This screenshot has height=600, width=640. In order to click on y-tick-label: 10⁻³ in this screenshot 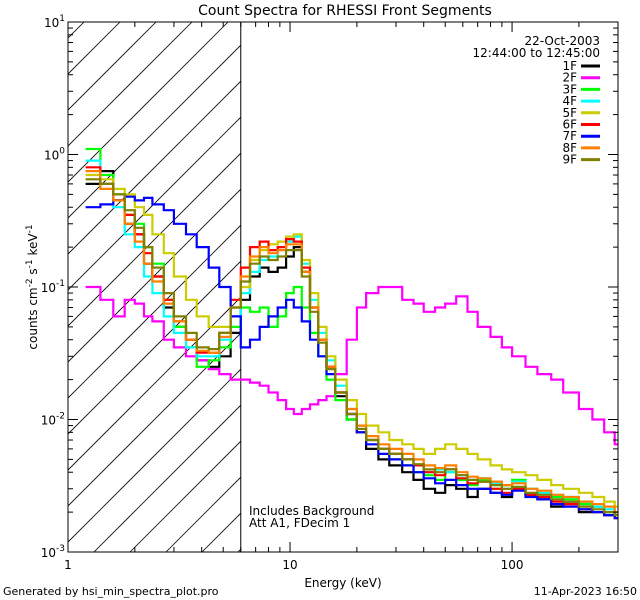, I will do `click(53, 552)`.